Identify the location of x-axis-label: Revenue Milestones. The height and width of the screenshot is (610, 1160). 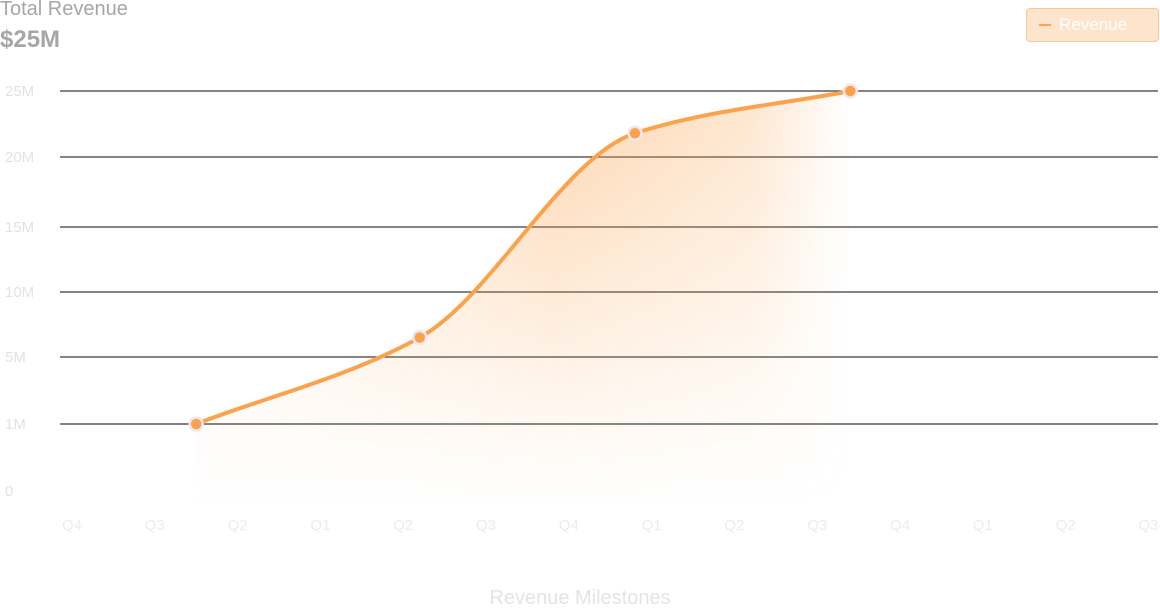
(580, 598).